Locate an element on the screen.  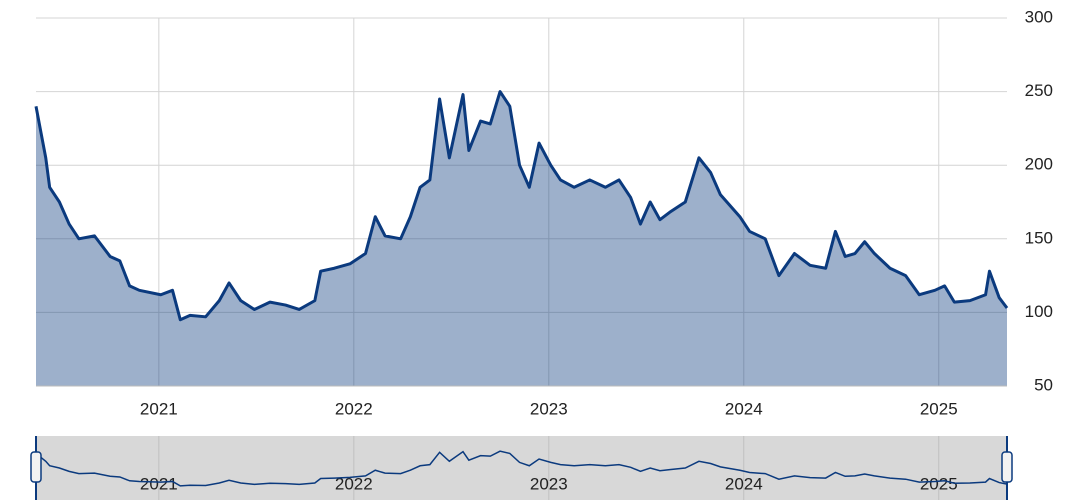
navigator-tick-label: 2023 is located at coordinates (549, 483).